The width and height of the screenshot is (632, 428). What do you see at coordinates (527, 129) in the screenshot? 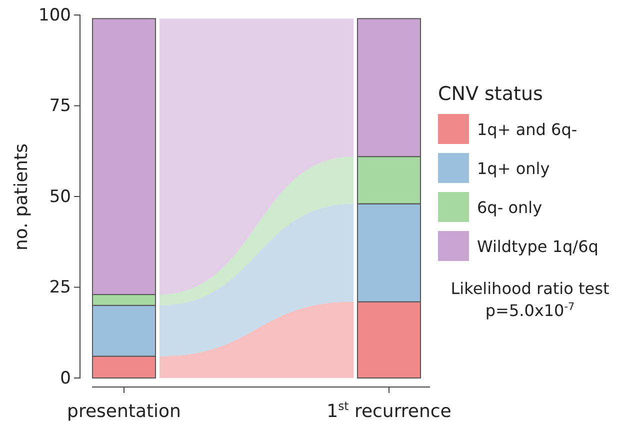
I see `legend-label: 1q+ and 6q-` at bounding box center [527, 129].